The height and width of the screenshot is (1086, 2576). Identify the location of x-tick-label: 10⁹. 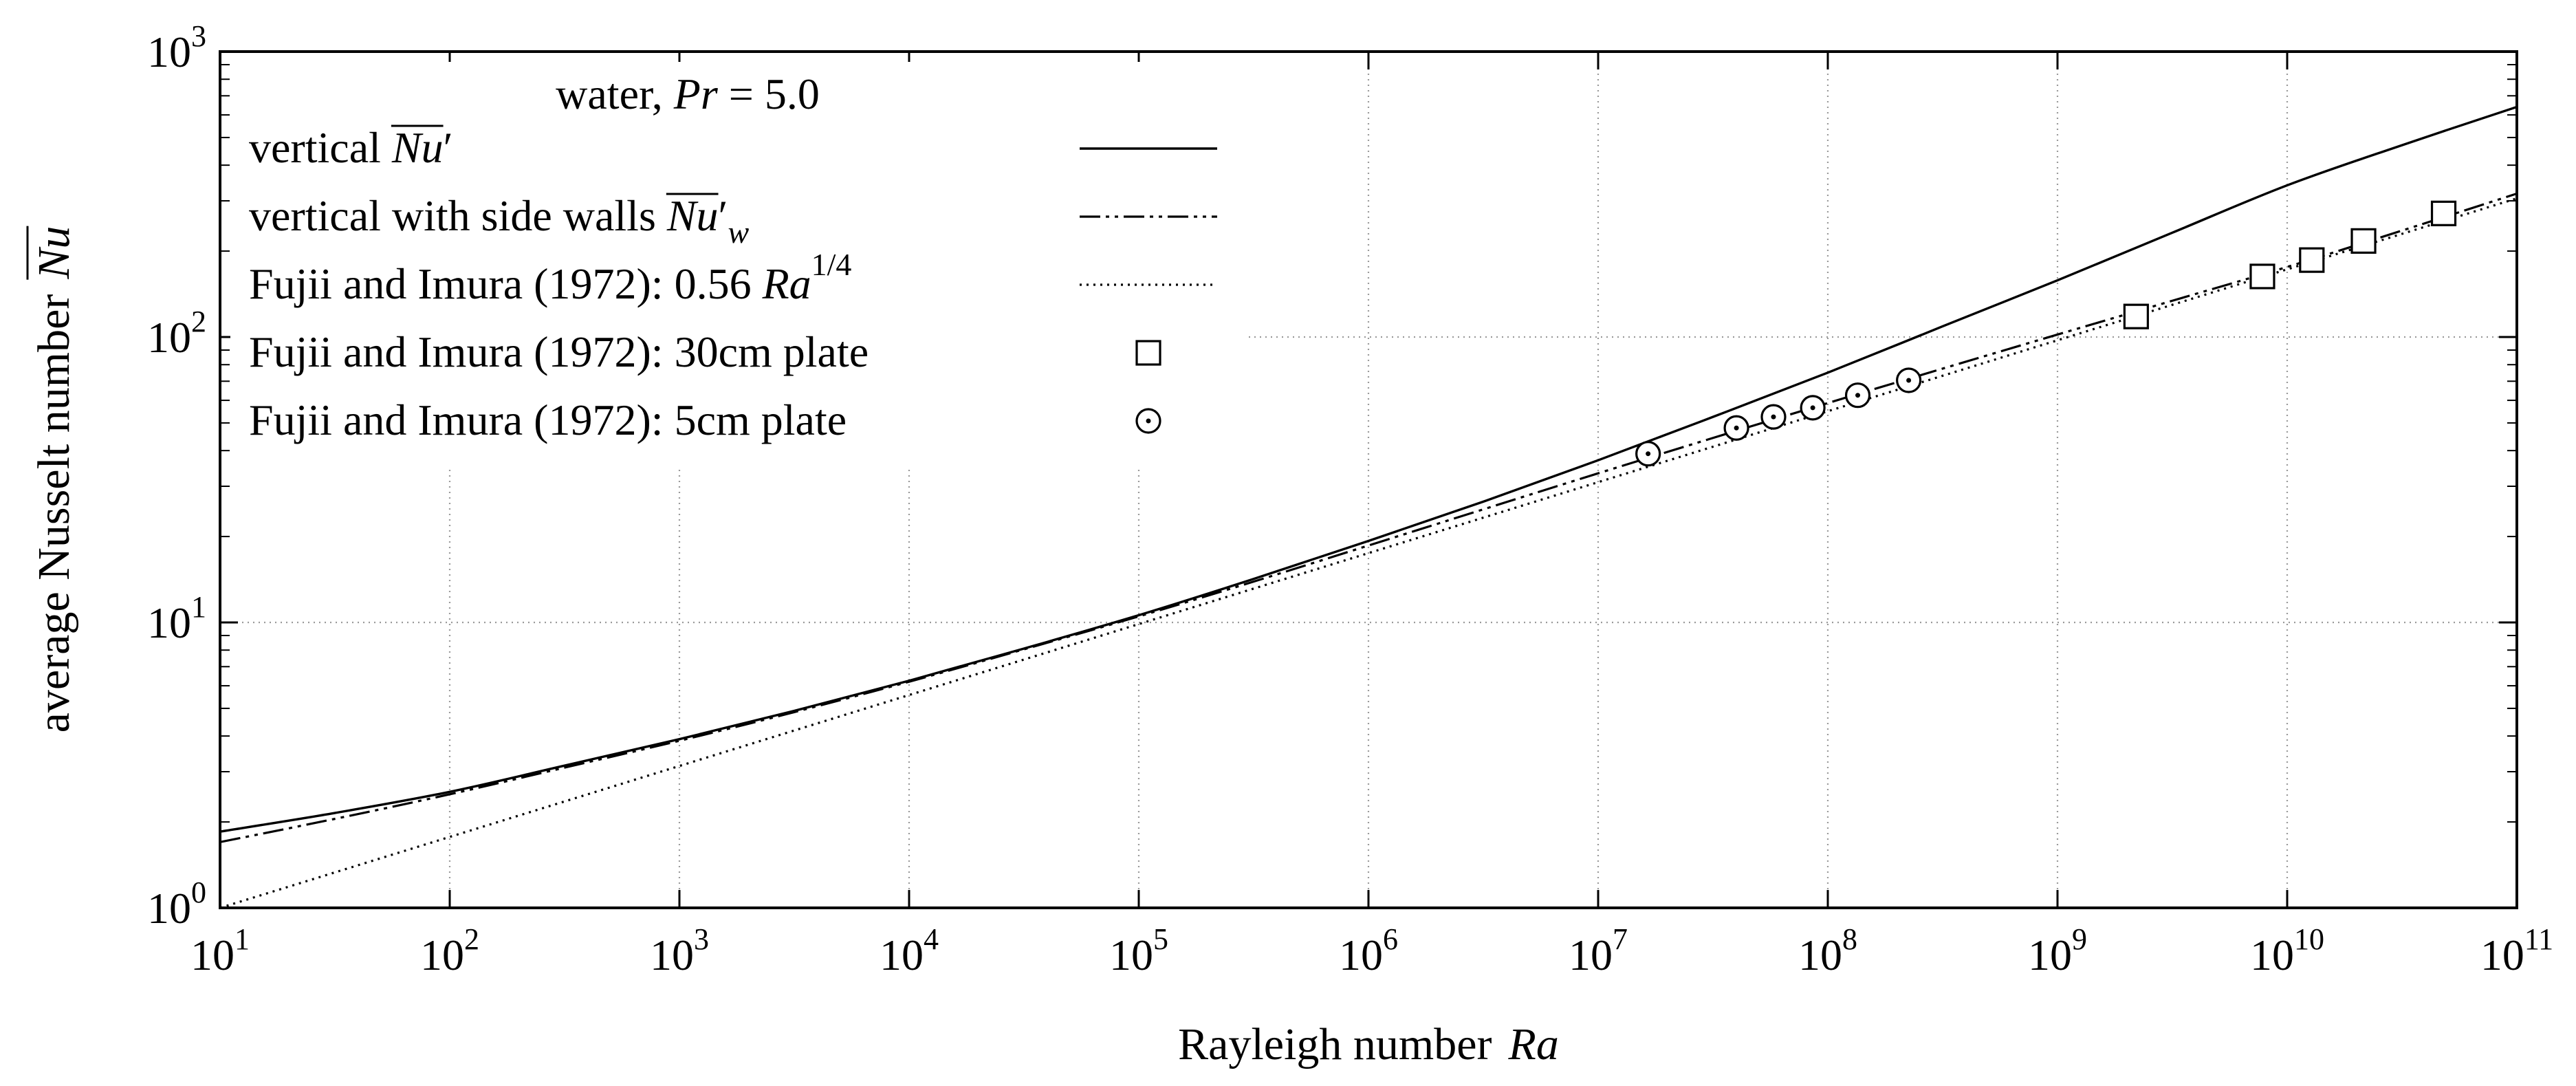
(2057, 950).